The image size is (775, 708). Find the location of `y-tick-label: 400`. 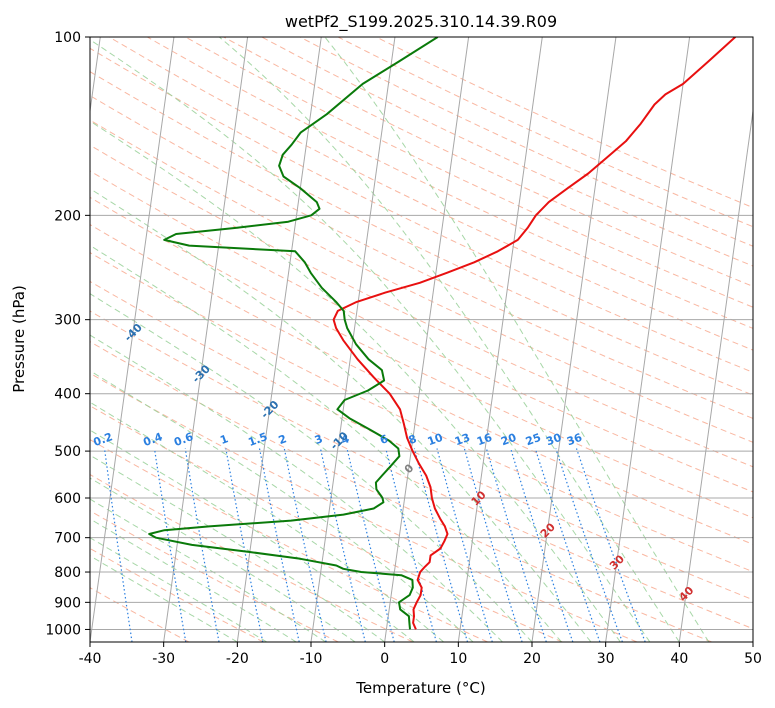

y-tick-label: 400 is located at coordinates (67, 395).